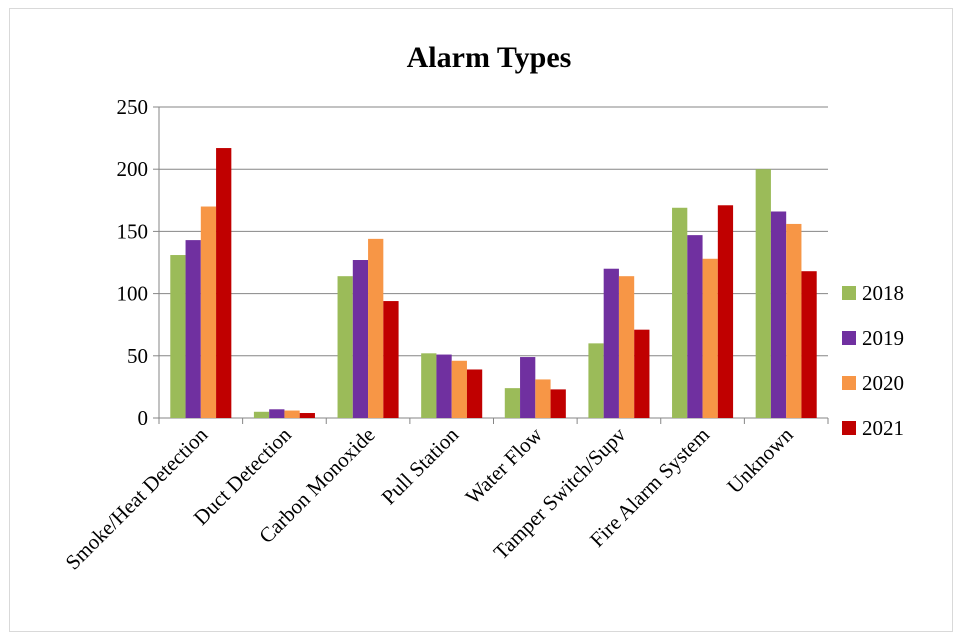  I want to click on y-tick-label: 50, so click(137, 356).